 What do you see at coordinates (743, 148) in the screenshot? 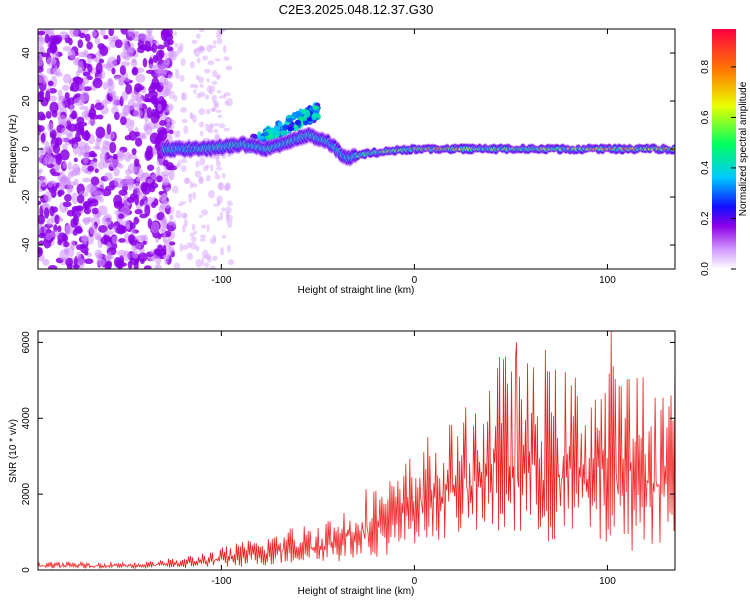
I see `colorbar-title: Normalized spectral amplitude` at bounding box center [743, 148].